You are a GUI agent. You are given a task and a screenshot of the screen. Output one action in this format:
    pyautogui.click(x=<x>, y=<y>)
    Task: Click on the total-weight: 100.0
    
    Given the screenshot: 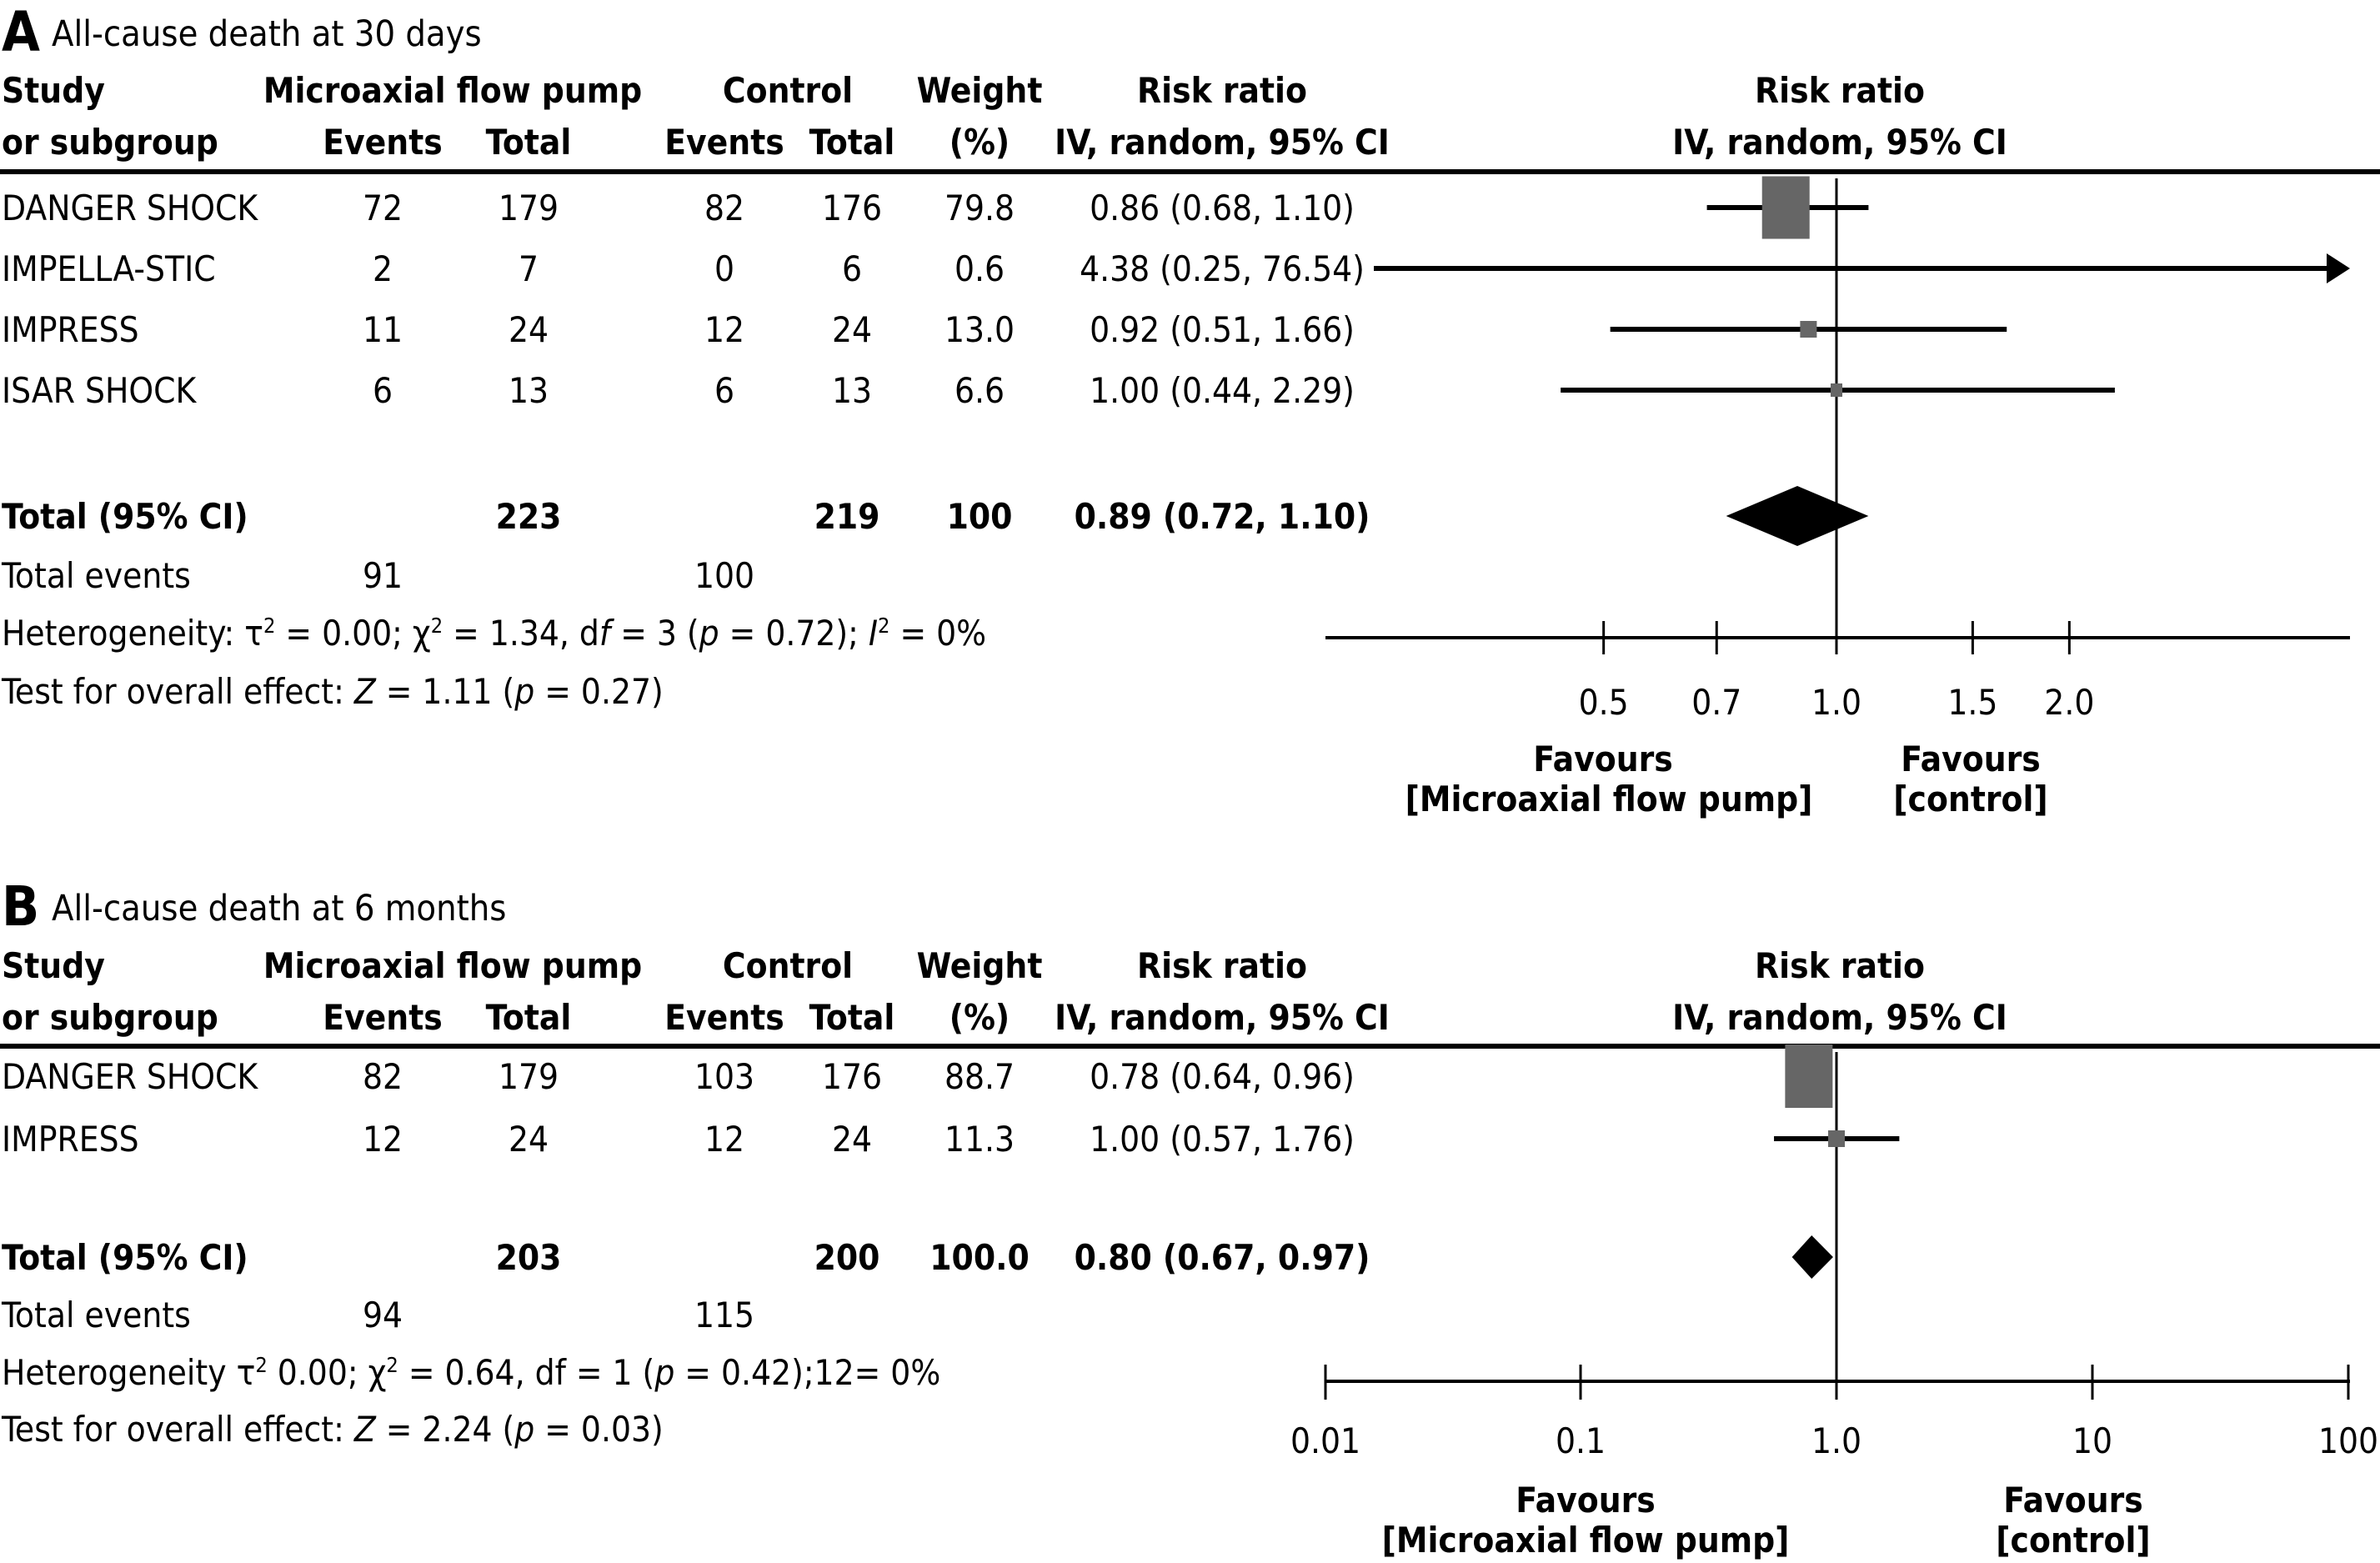 What is the action you would take?
    pyautogui.click(x=979, y=1257)
    